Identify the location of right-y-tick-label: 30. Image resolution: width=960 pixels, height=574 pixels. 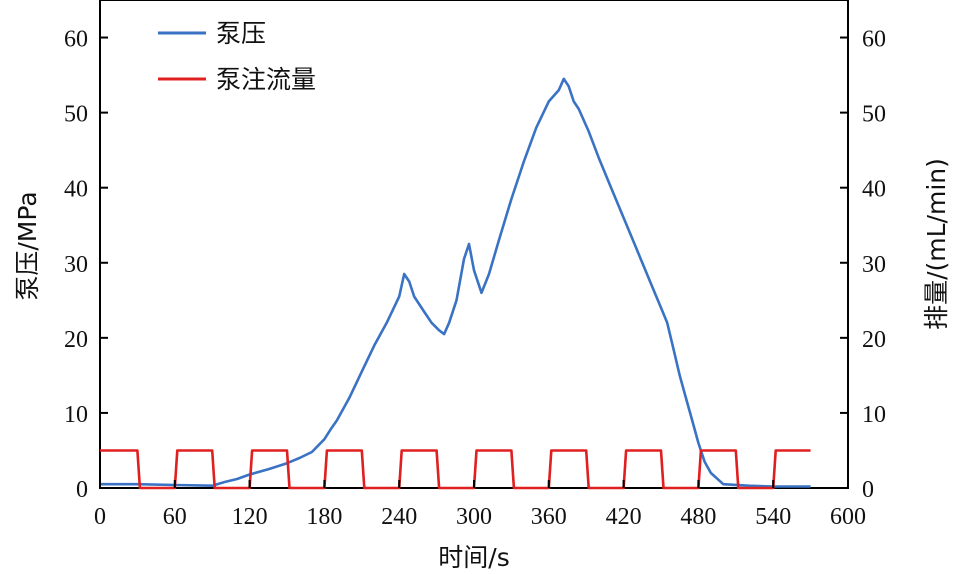
(874, 265).